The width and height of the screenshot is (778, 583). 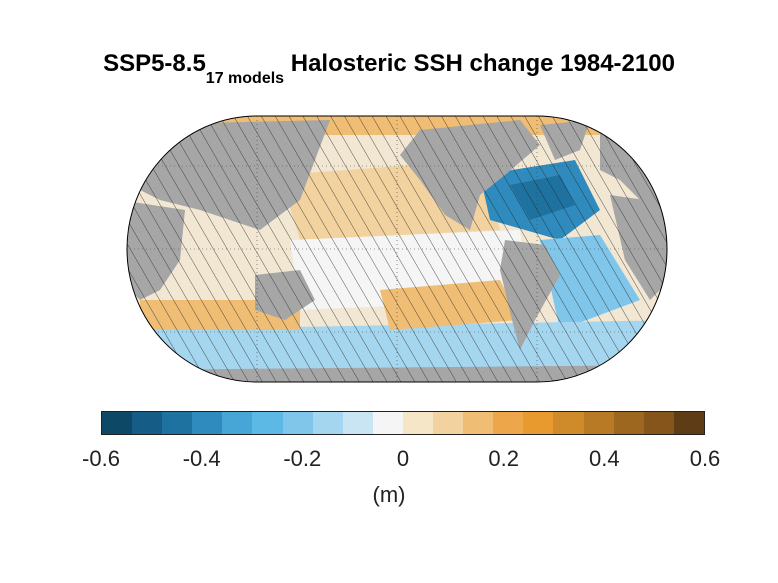 I want to click on title-main: Halosteric SSH change 1984-2100, so click(x=479, y=63).